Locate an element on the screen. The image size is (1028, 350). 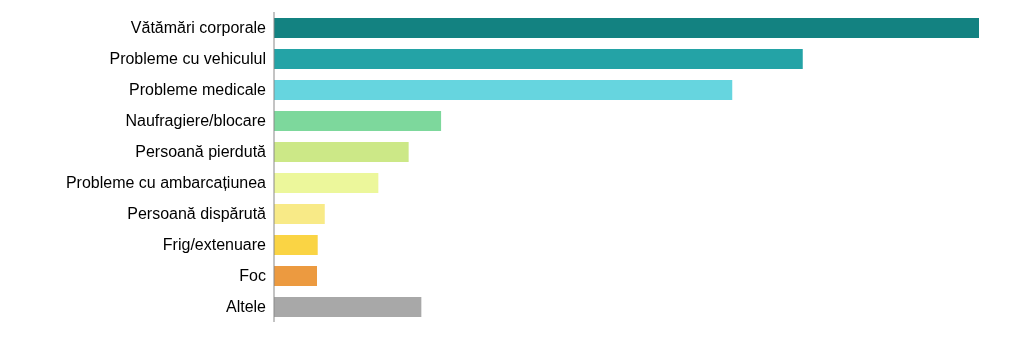
y-tick-label: Frig/extenuare is located at coordinates (214, 245).